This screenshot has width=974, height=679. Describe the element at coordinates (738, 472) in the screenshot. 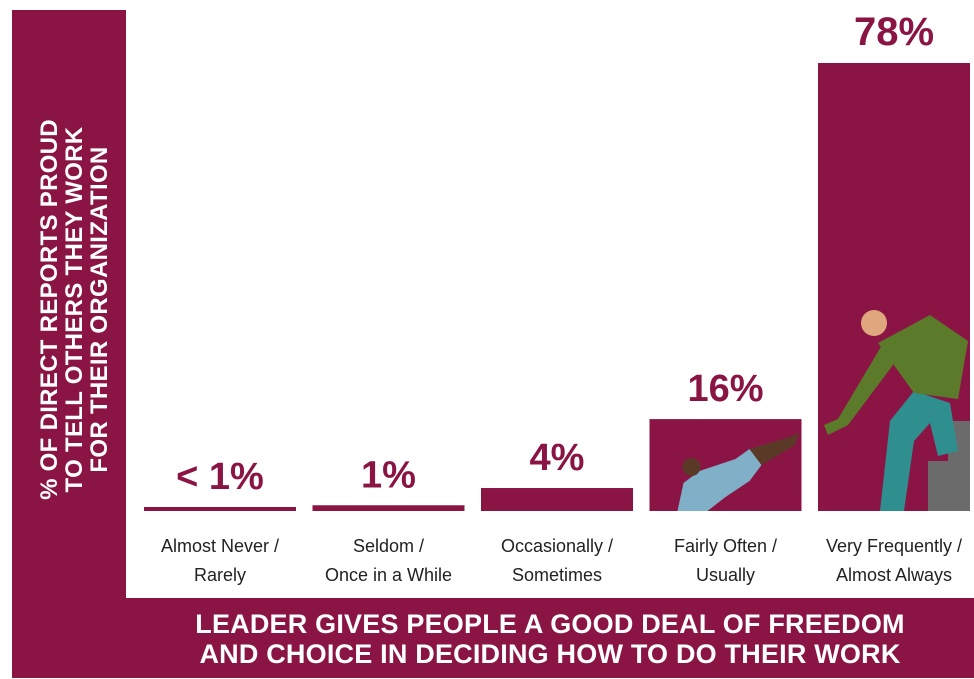

I see `climbing-figure-illustration` at that location.